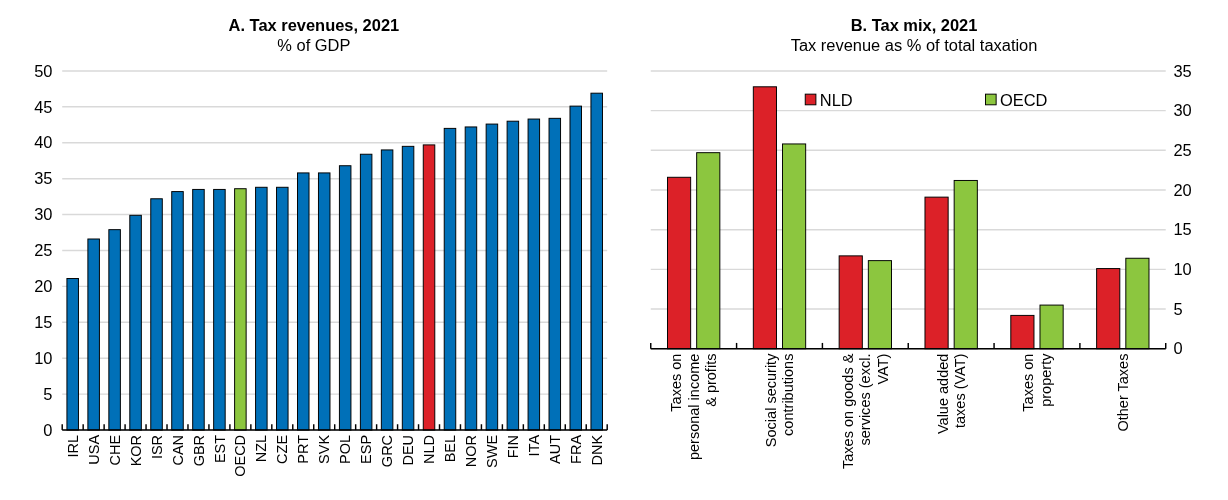 The height and width of the screenshot is (500, 1228). Describe the element at coordinates (694, 407) in the screenshot. I see `x-tick-label: Taxes on personal income & profits` at that location.